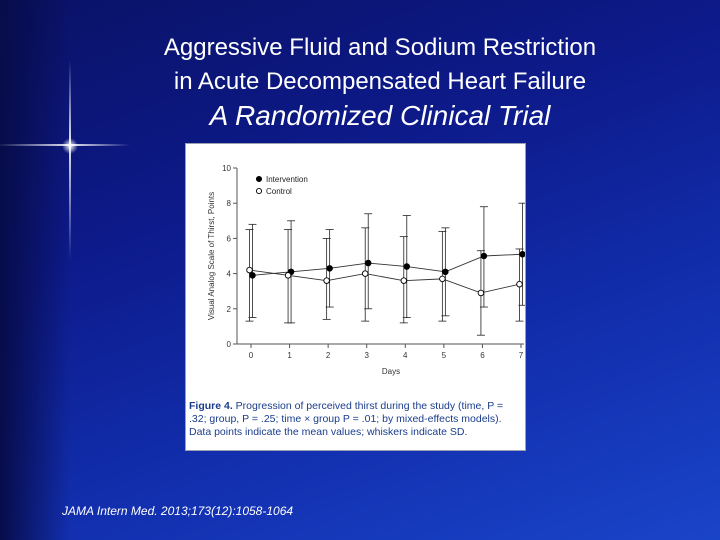  I want to click on slide-title-line2: in Acute Decompensated Heart Failure, so click(380, 81).